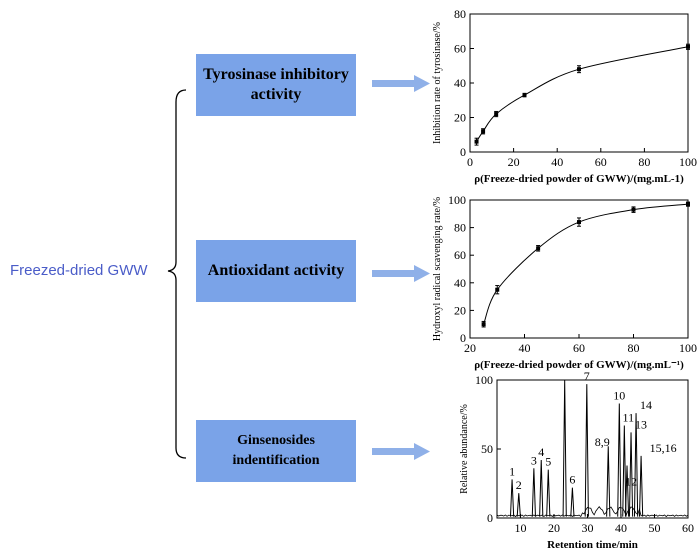 The image size is (700, 551). What do you see at coordinates (541, 452) in the screenshot?
I see `chromatogram-peak-label: 4` at bounding box center [541, 452].